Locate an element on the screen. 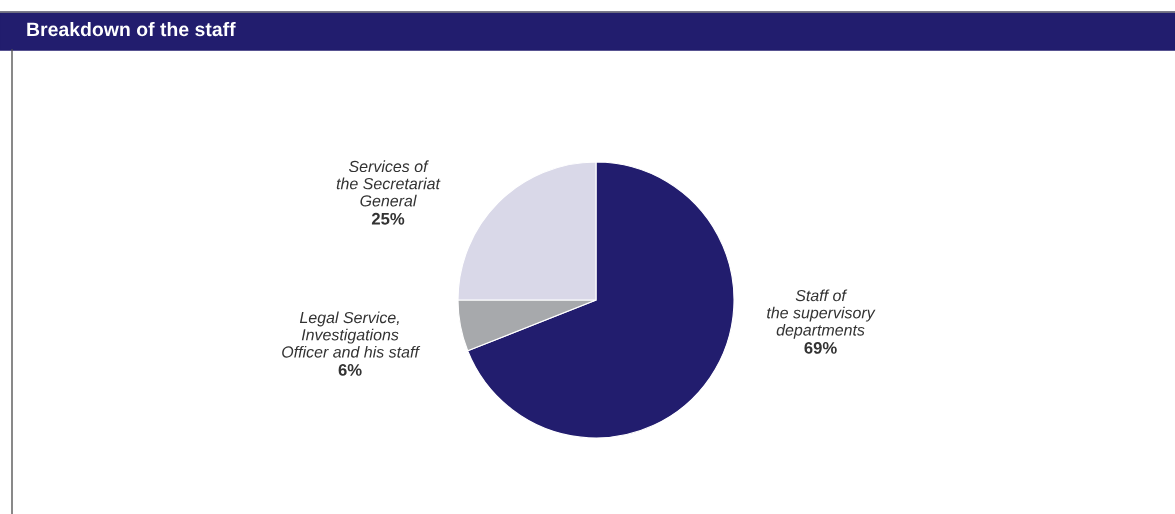  data-label: 25% is located at coordinates (388, 218).